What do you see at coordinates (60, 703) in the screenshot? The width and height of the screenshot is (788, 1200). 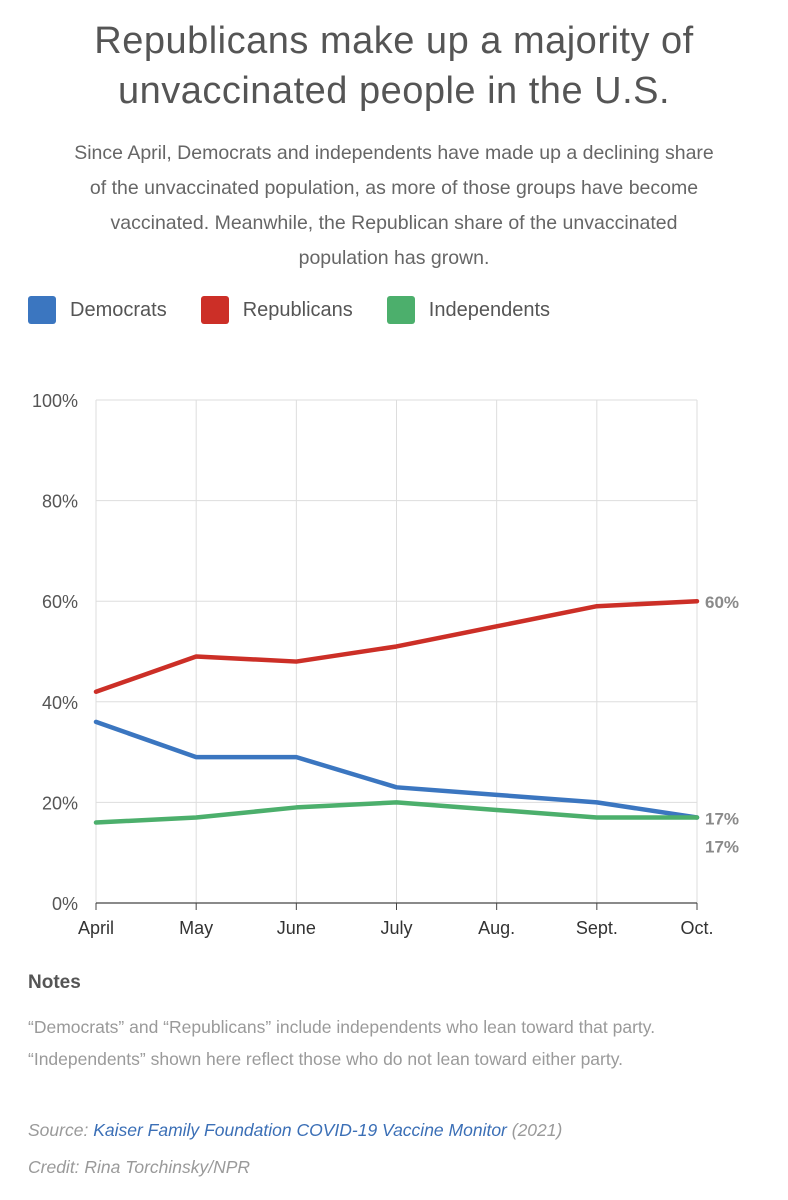 I see `y-tick-label: 40%` at bounding box center [60, 703].